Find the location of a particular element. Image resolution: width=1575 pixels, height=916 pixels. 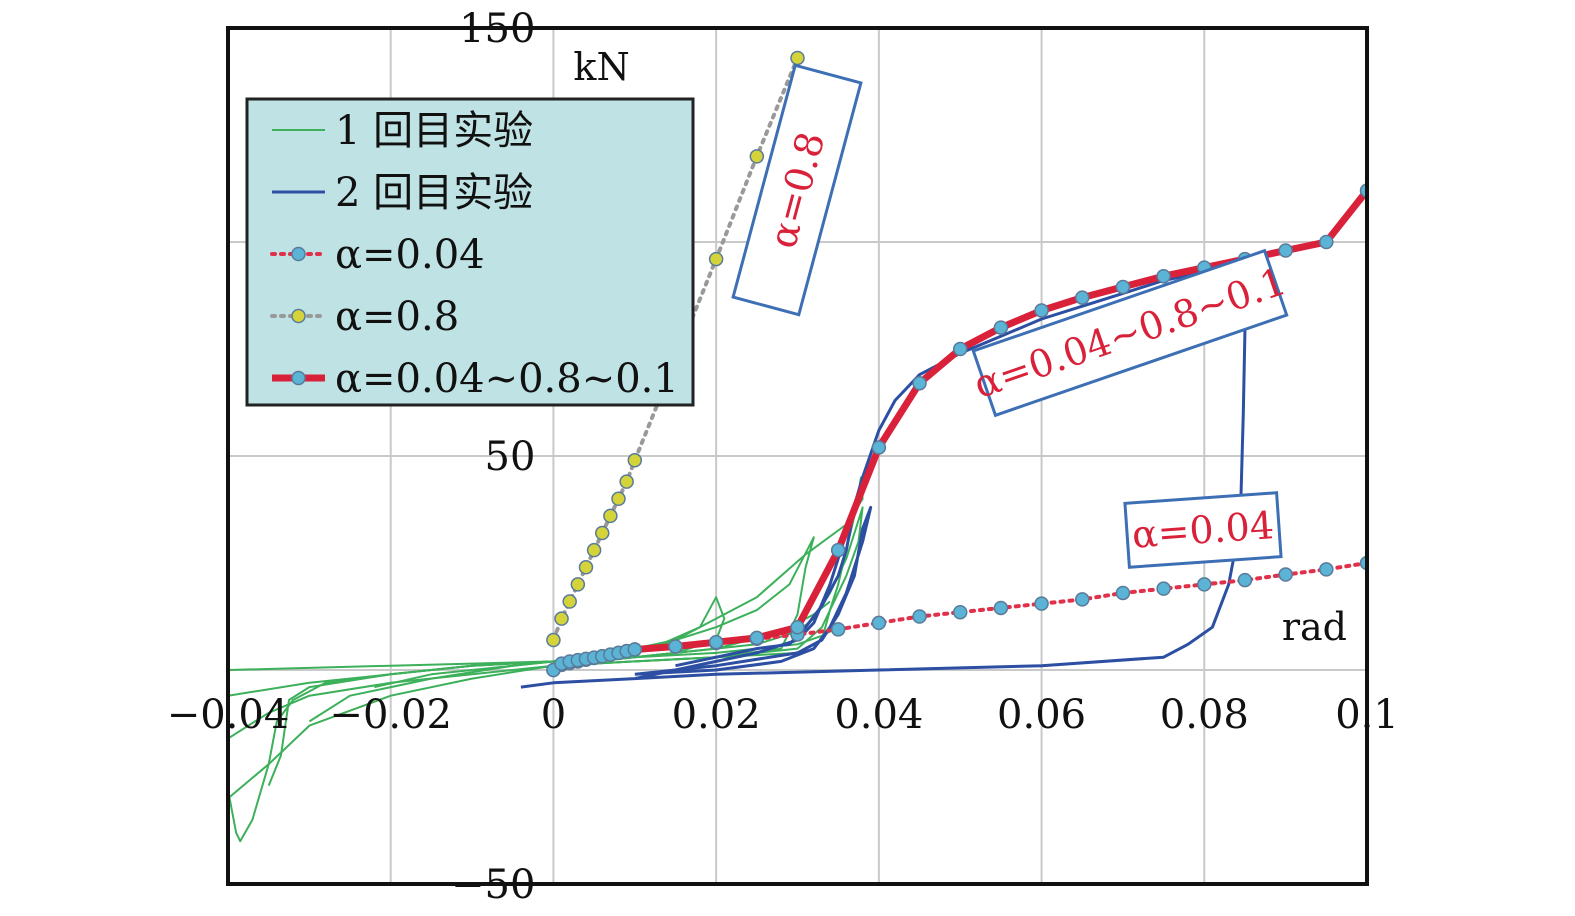

x-tick-label: 0.08 is located at coordinates (1204, 715).